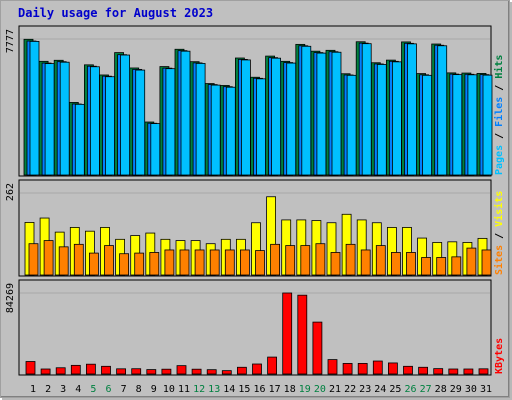 This screenshot has width=512, height=400. What do you see at coordinates (456, 389) in the screenshot?
I see `x-tick-label: 29` at bounding box center [456, 389].